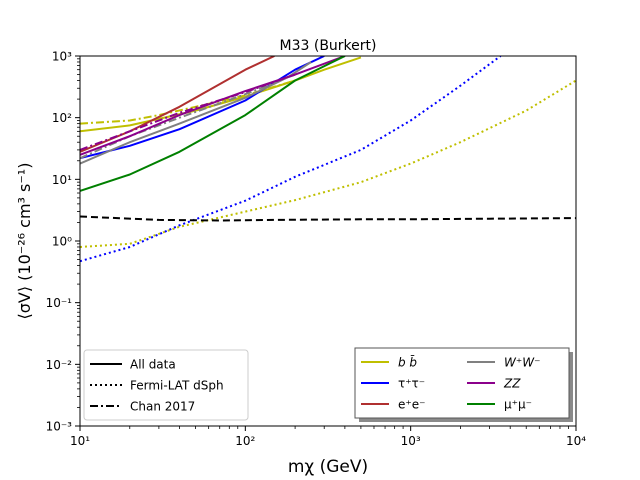  I want to click on x-tick-label: 10³, so click(411, 441).